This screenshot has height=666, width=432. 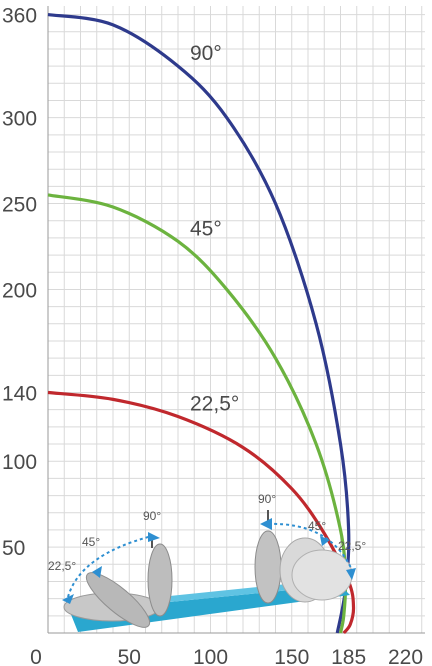 I want to click on y-tick-label: 360, so click(x=19, y=16).